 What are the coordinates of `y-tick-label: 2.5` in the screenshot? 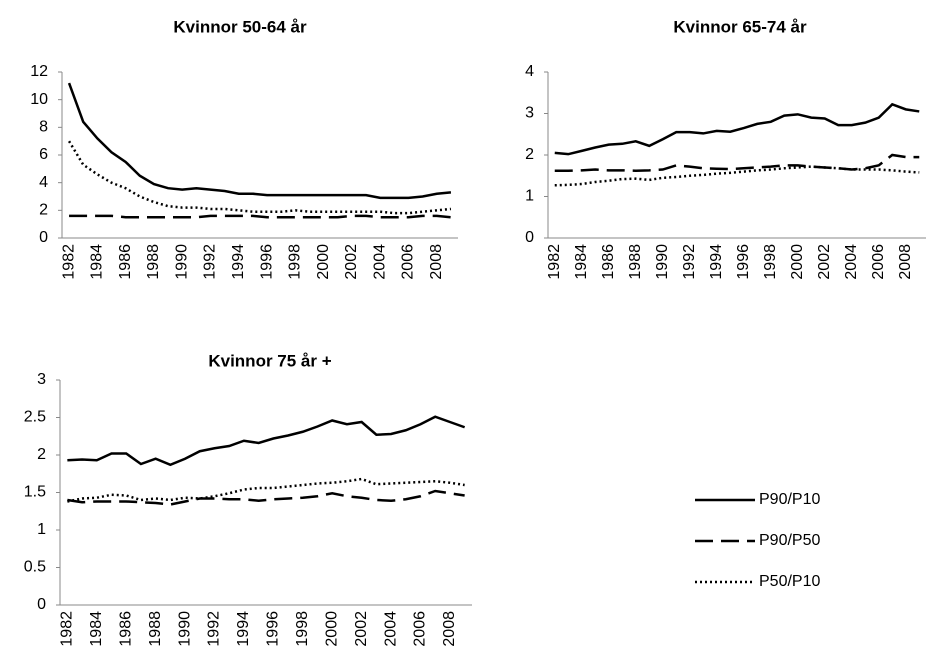 It's located at (35, 417).